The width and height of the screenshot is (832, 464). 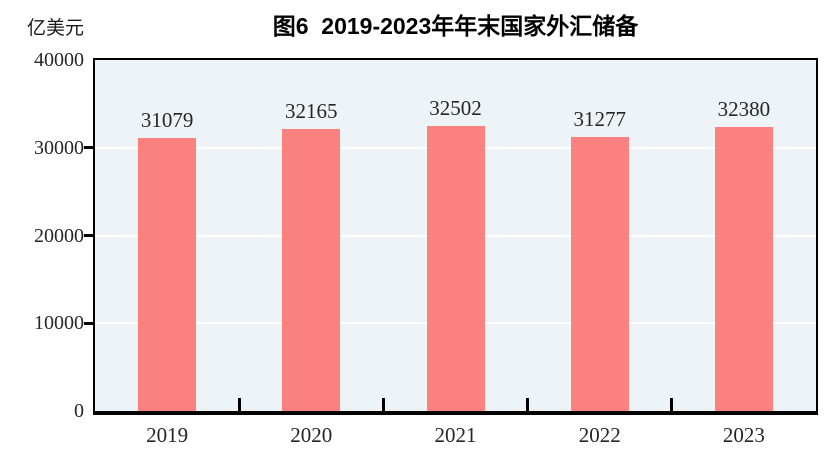 I want to click on x-tick-label-2021: 2021, so click(x=455, y=435).